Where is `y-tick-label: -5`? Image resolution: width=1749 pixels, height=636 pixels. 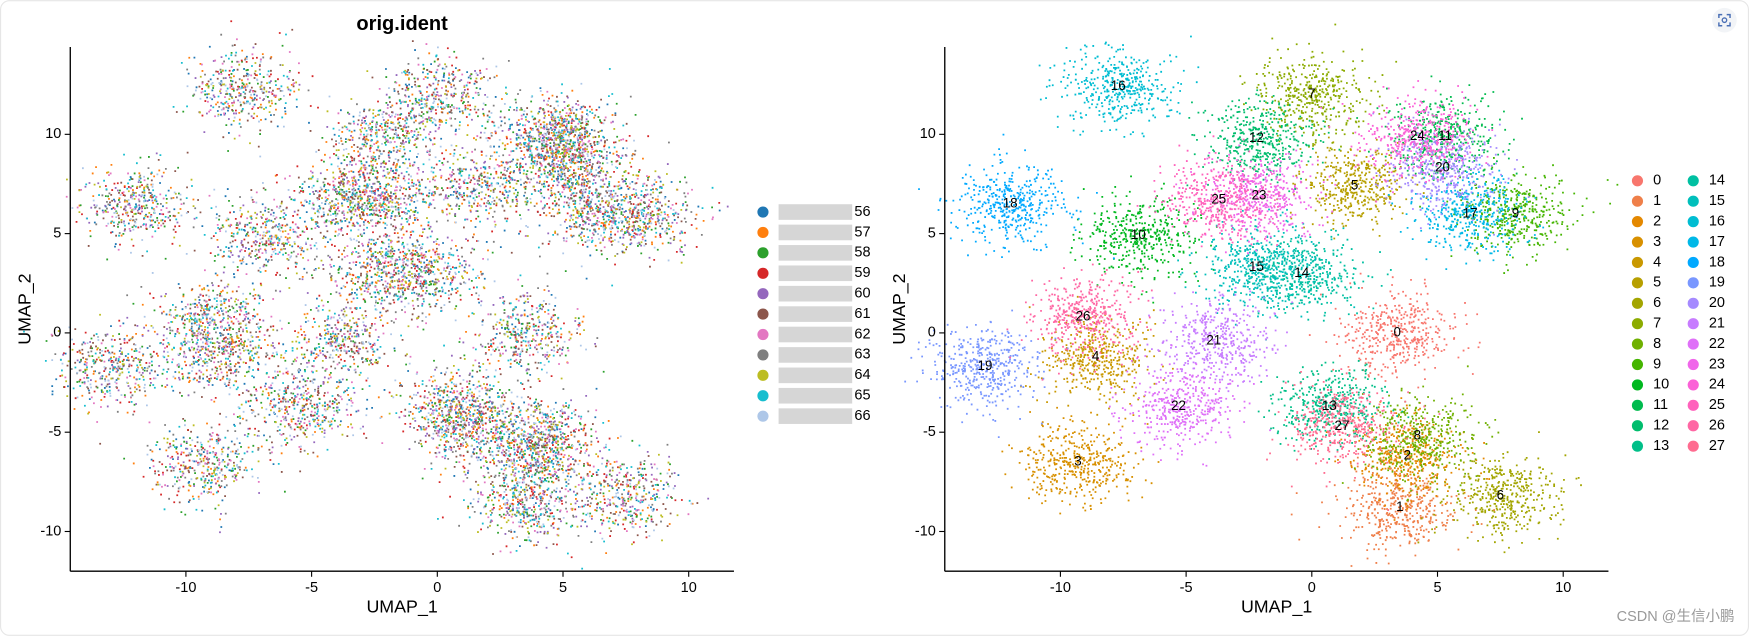
y-tick-label: -5 is located at coordinates (929, 432).